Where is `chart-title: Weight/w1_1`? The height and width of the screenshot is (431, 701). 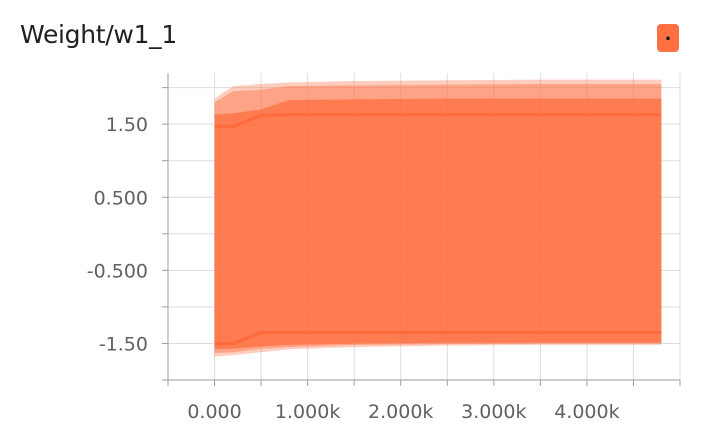
chart-title: Weight/w1_1 is located at coordinates (98, 34).